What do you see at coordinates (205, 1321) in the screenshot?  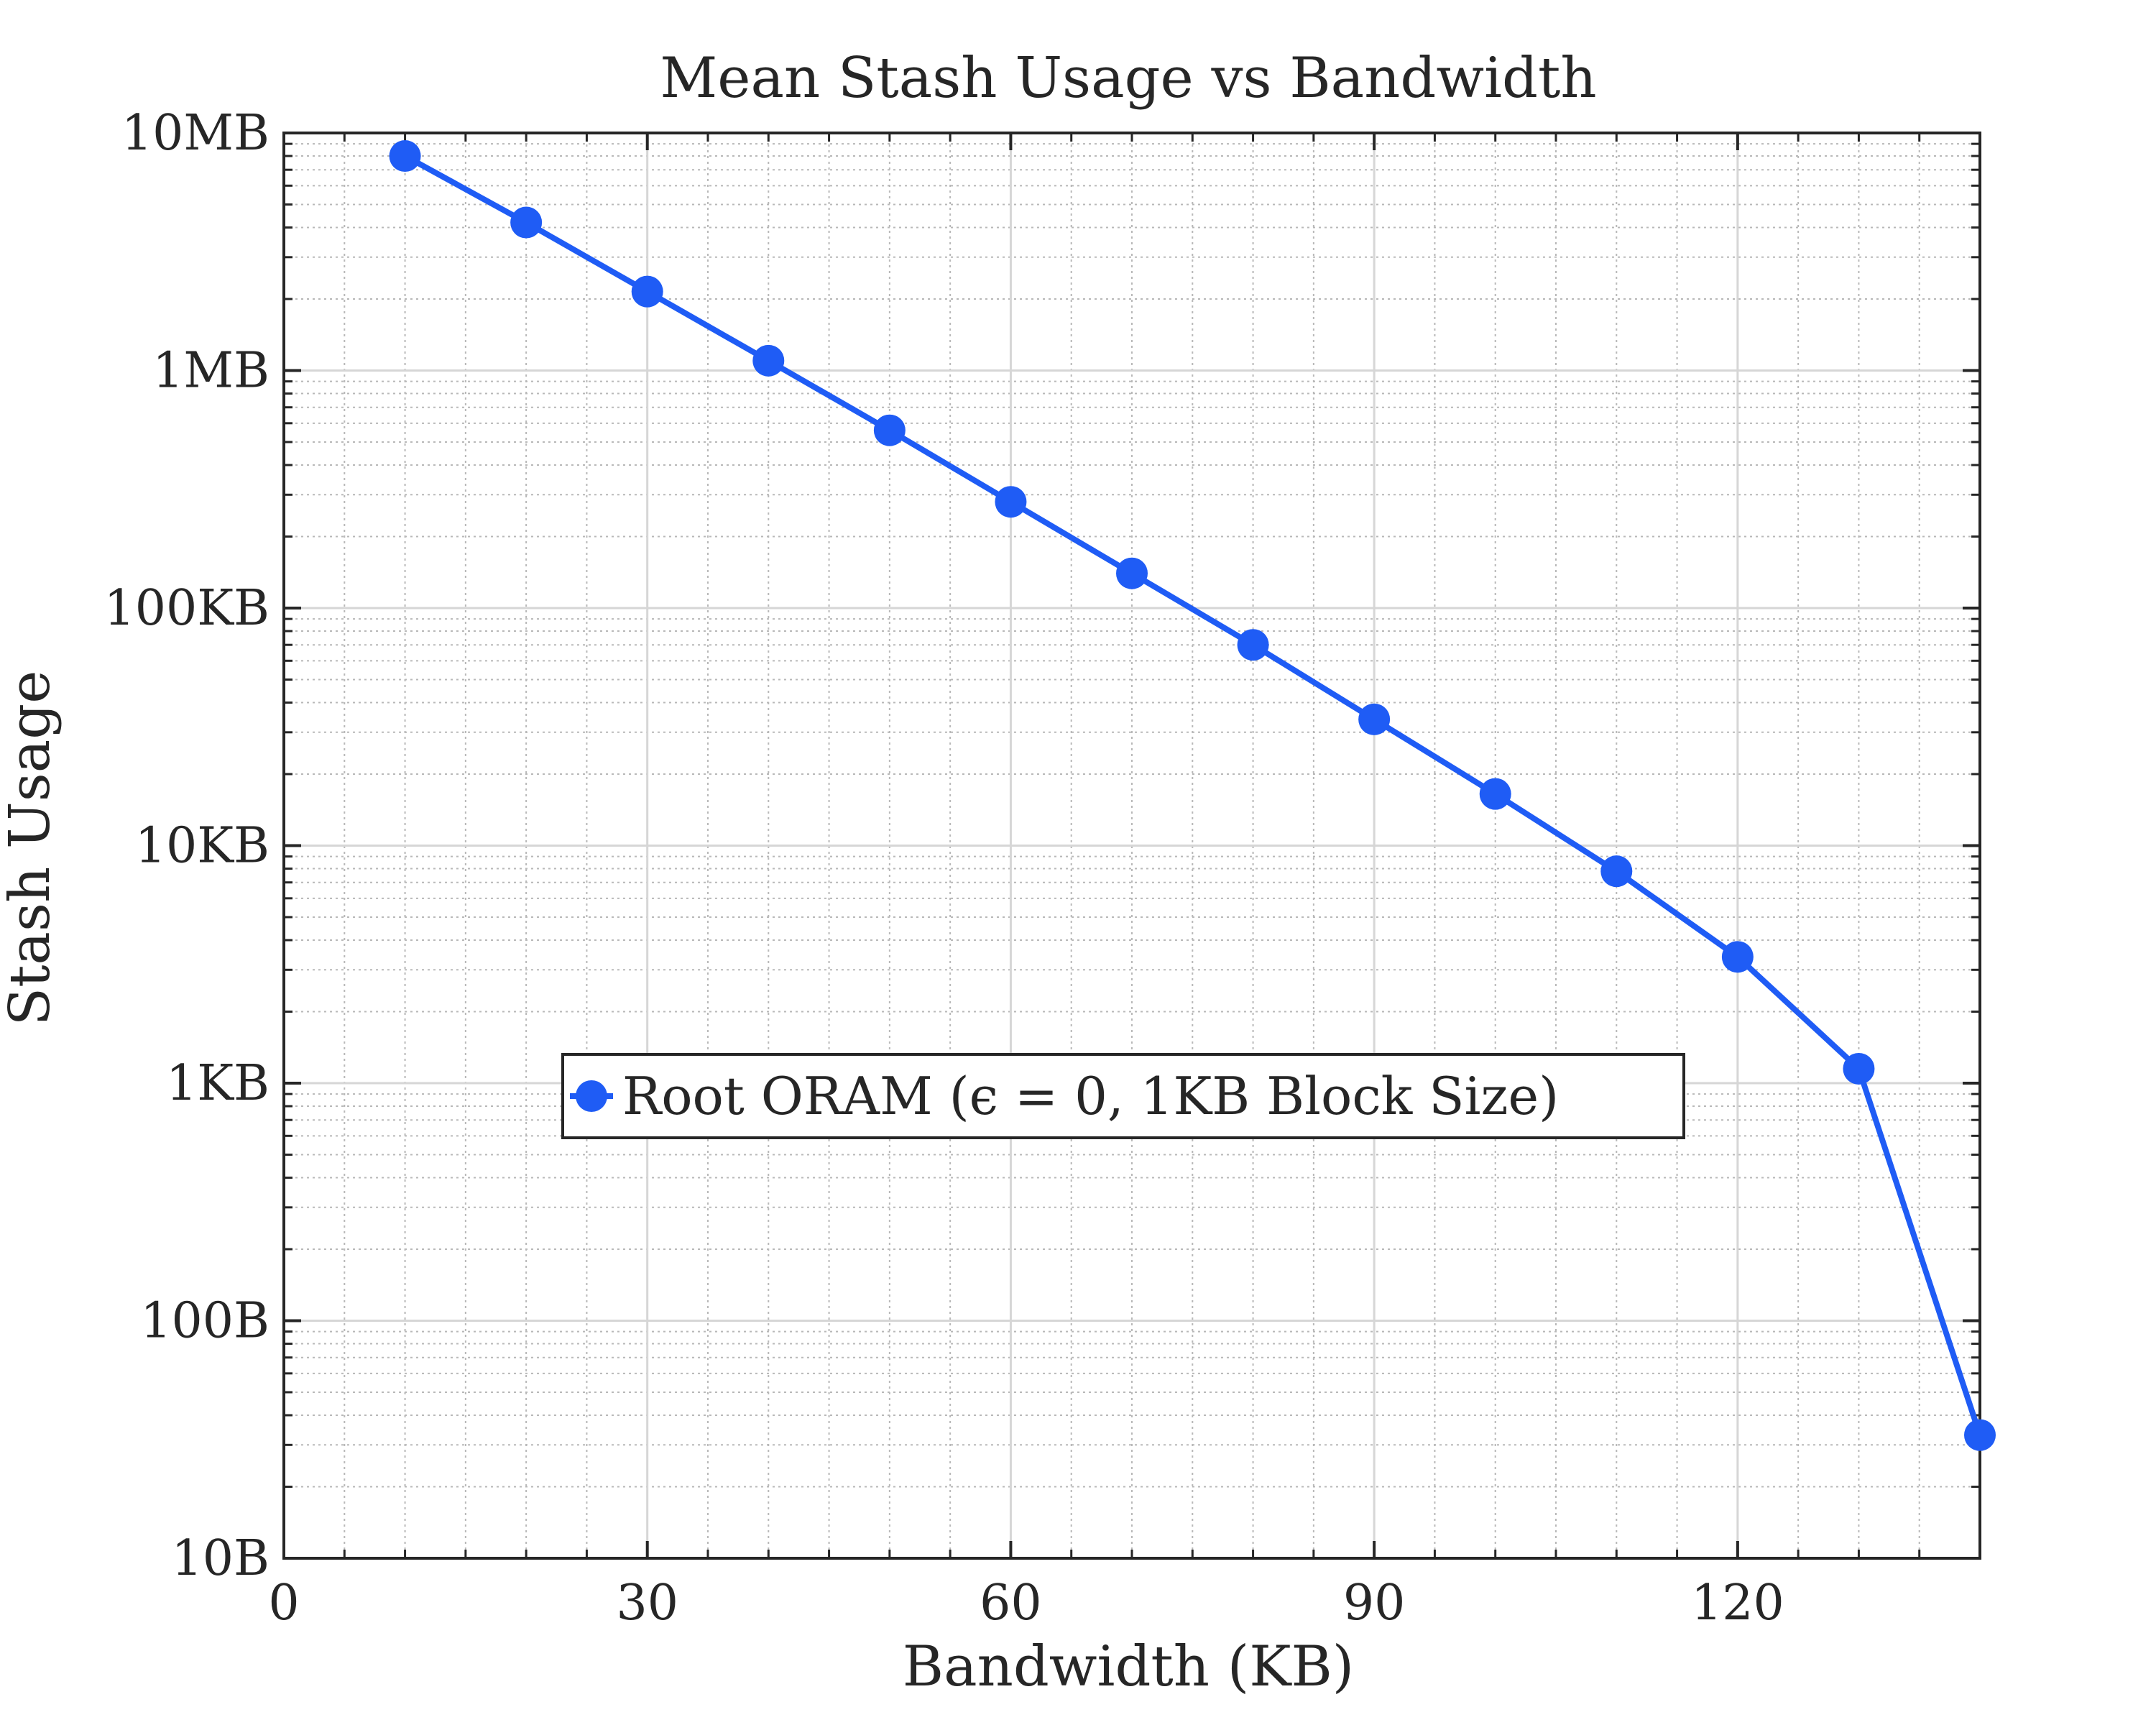 I see `y-tick-label: 100B` at bounding box center [205, 1321].